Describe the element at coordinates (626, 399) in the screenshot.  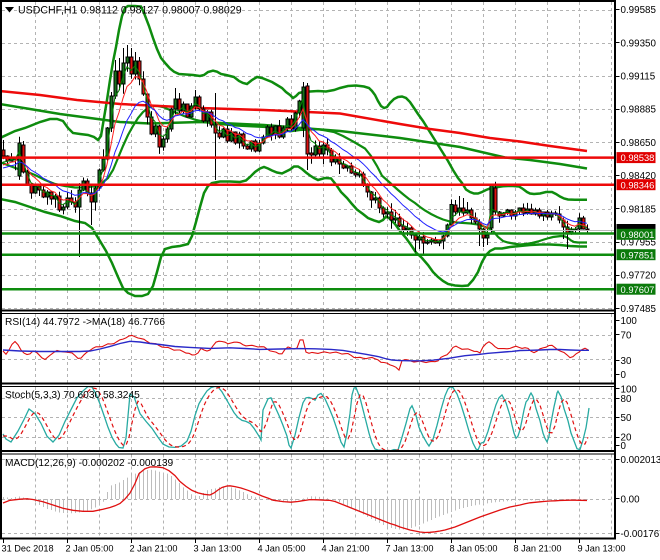
I see `svg-text: 80` at that location.